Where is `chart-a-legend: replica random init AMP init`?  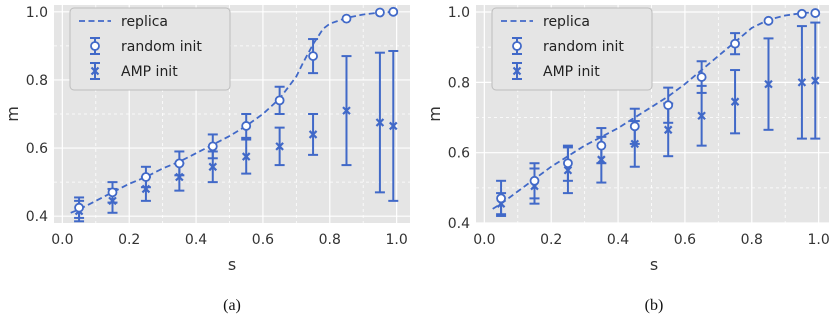 chart-a-legend: replica random init AMP init is located at coordinates (150, 49).